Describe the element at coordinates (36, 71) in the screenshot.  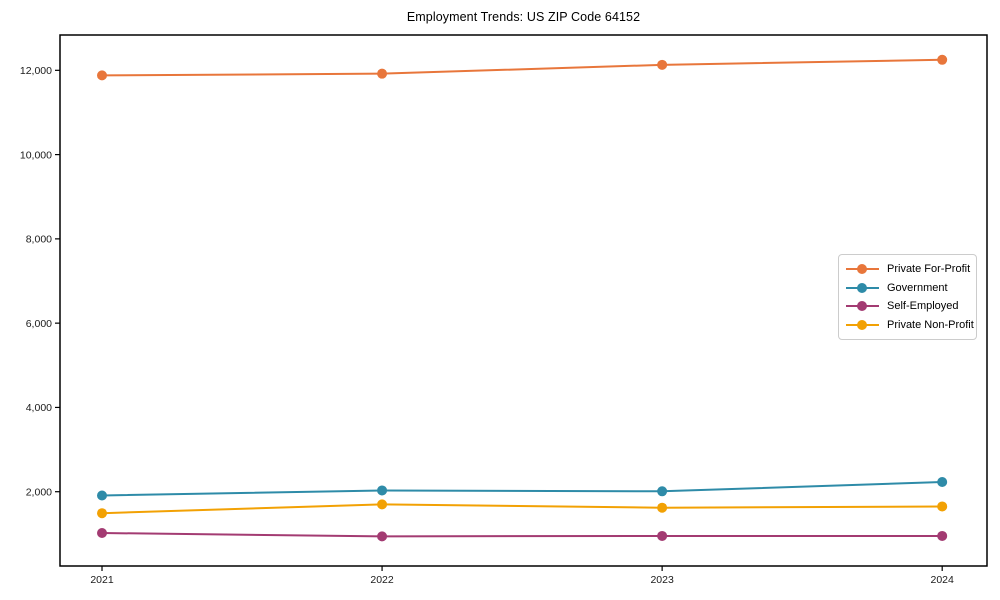
I see `y-axis-tick-label: 12,000` at that location.